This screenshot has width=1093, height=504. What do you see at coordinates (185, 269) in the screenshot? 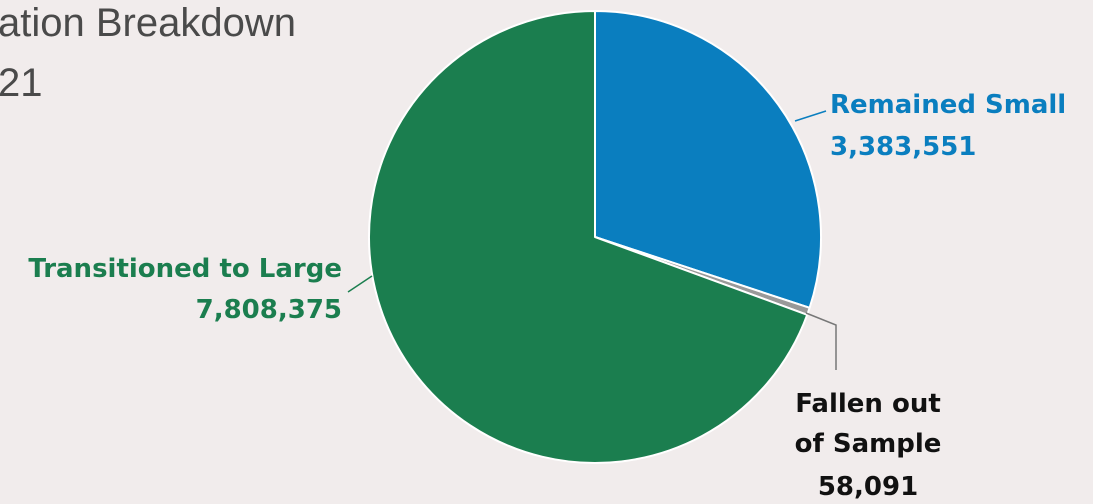
I see `label-transitioned-to-large: Transitioned to Large` at bounding box center [185, 269].